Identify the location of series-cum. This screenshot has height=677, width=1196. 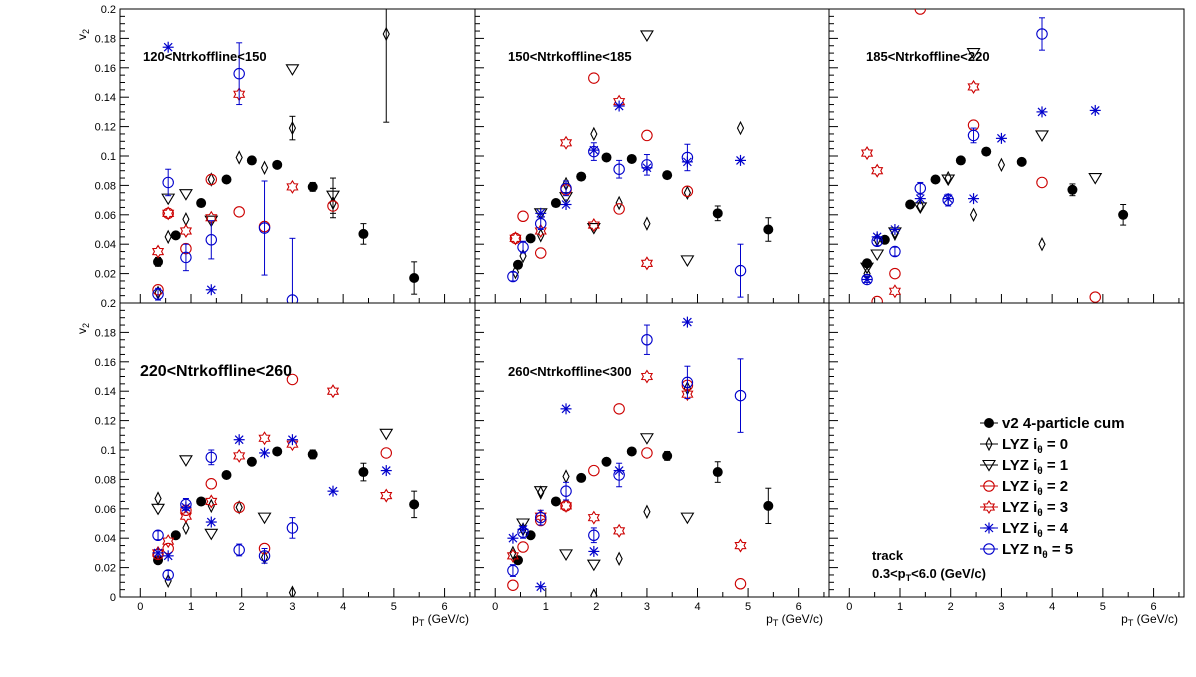
(643, 211).